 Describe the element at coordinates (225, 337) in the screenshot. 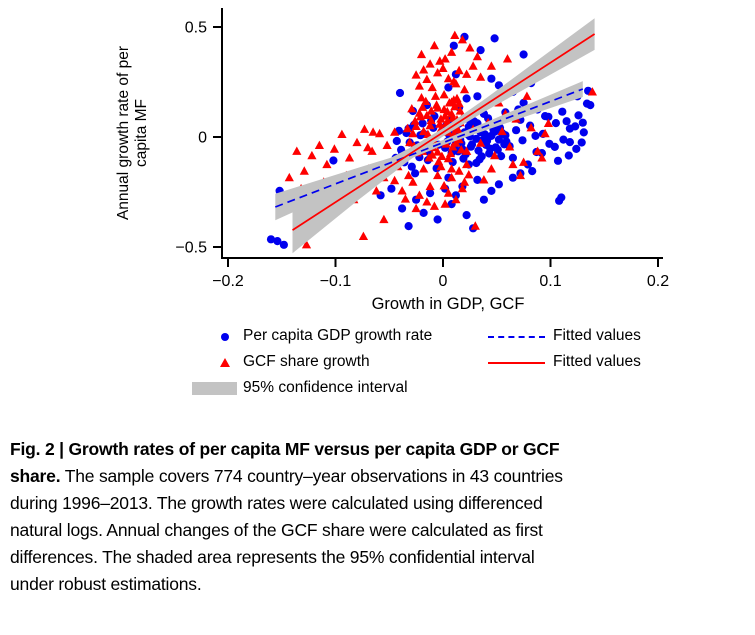

I see `blue-circle-marker-icon` at that location.